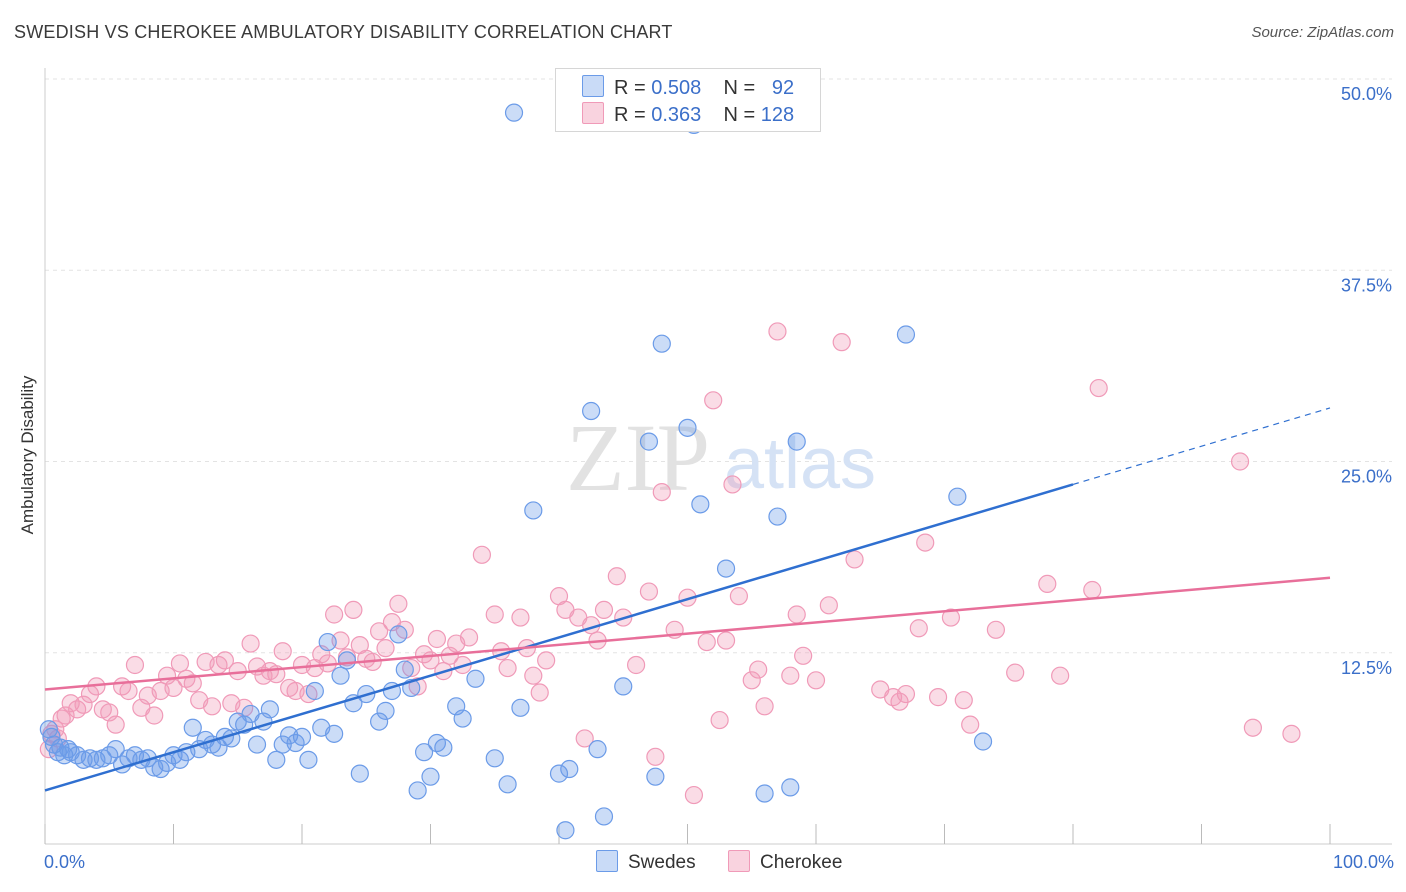 The width and height of the screenshot is (1406, 892). Describe the element at coordinates (1363, 862) in the screenshot. I see `x-max-label: 100.0%` at that location.